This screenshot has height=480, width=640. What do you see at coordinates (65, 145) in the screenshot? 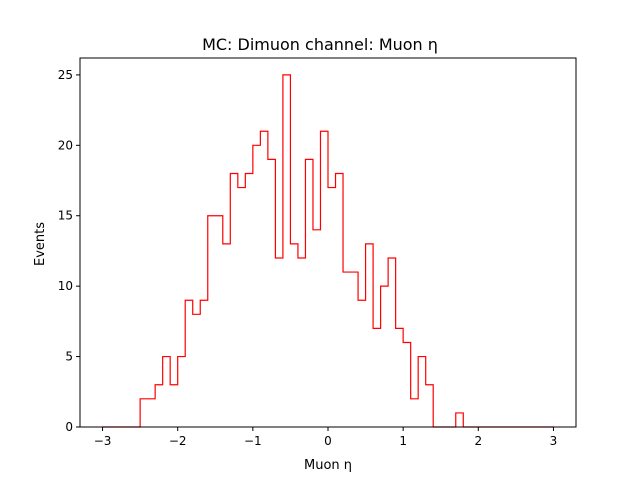
I see `y-tick-label: 20` at bounding box center [65, 145].